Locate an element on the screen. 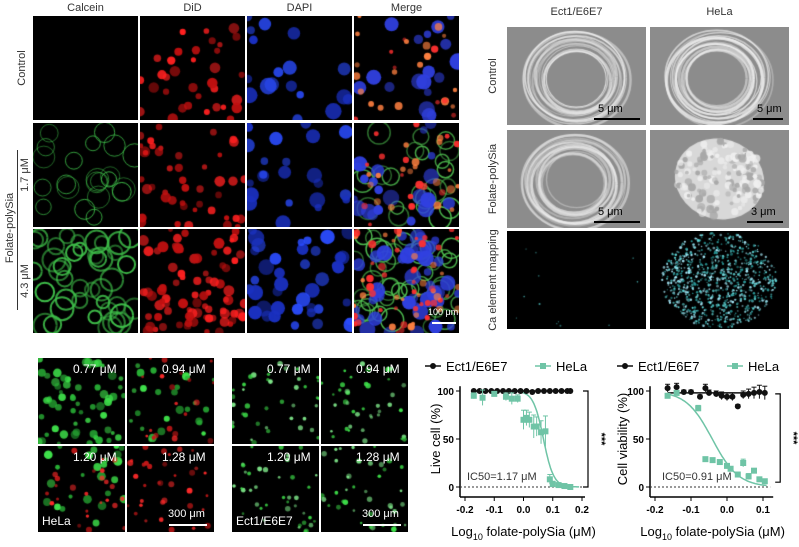 This screenshot has height=547, width=799. column-label-merge: Merge is located at coordinates (406, 8).